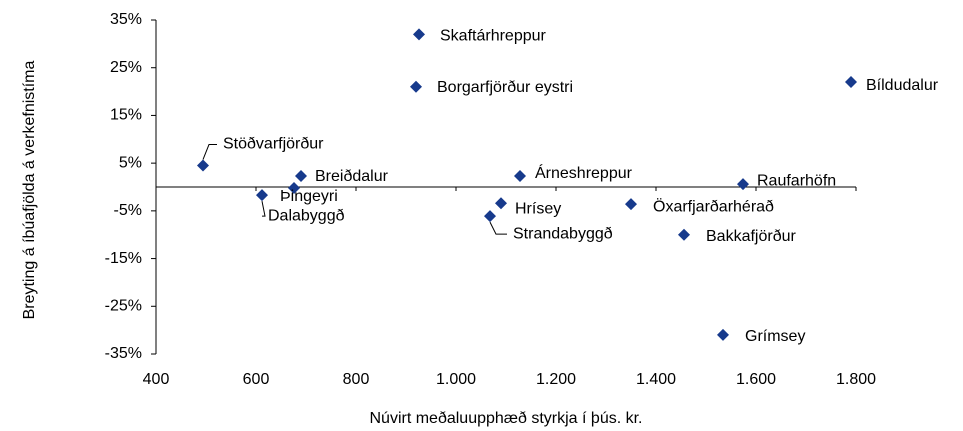 Image resolution: width=963 pixels, height=431 pixels. What do you see at coordinates (123, 306) in the screenshot?
I see `y-tick-label: -25%` at bounding box center [123, 306].